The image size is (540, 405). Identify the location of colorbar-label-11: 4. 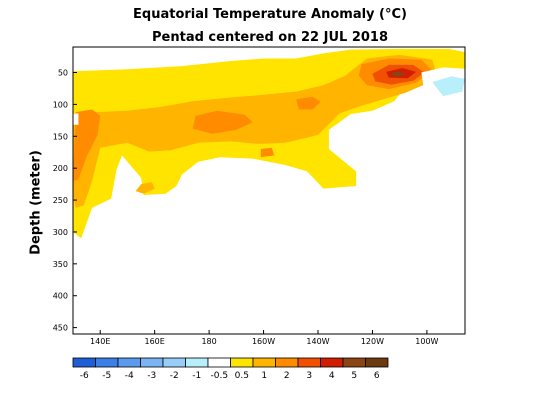
(332, 376).